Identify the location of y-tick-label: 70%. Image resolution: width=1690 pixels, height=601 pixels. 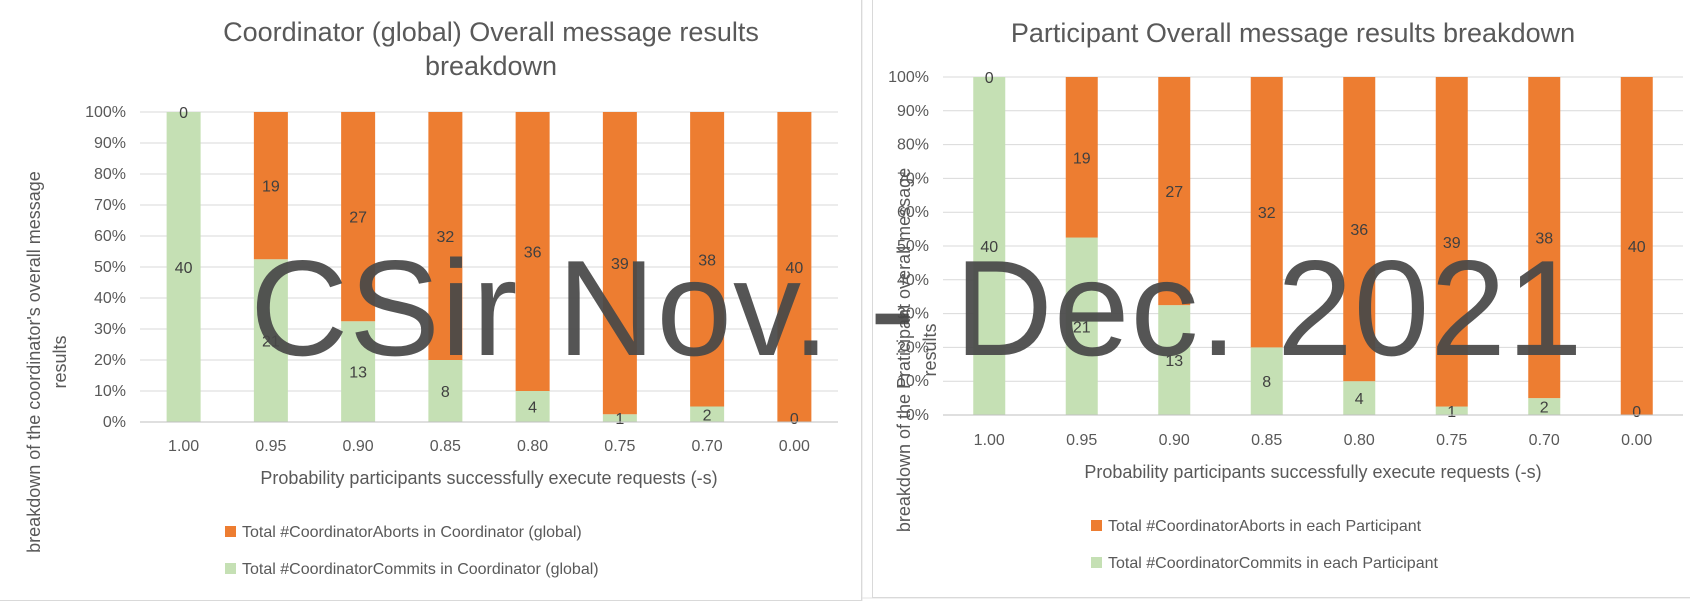
(913, 178).